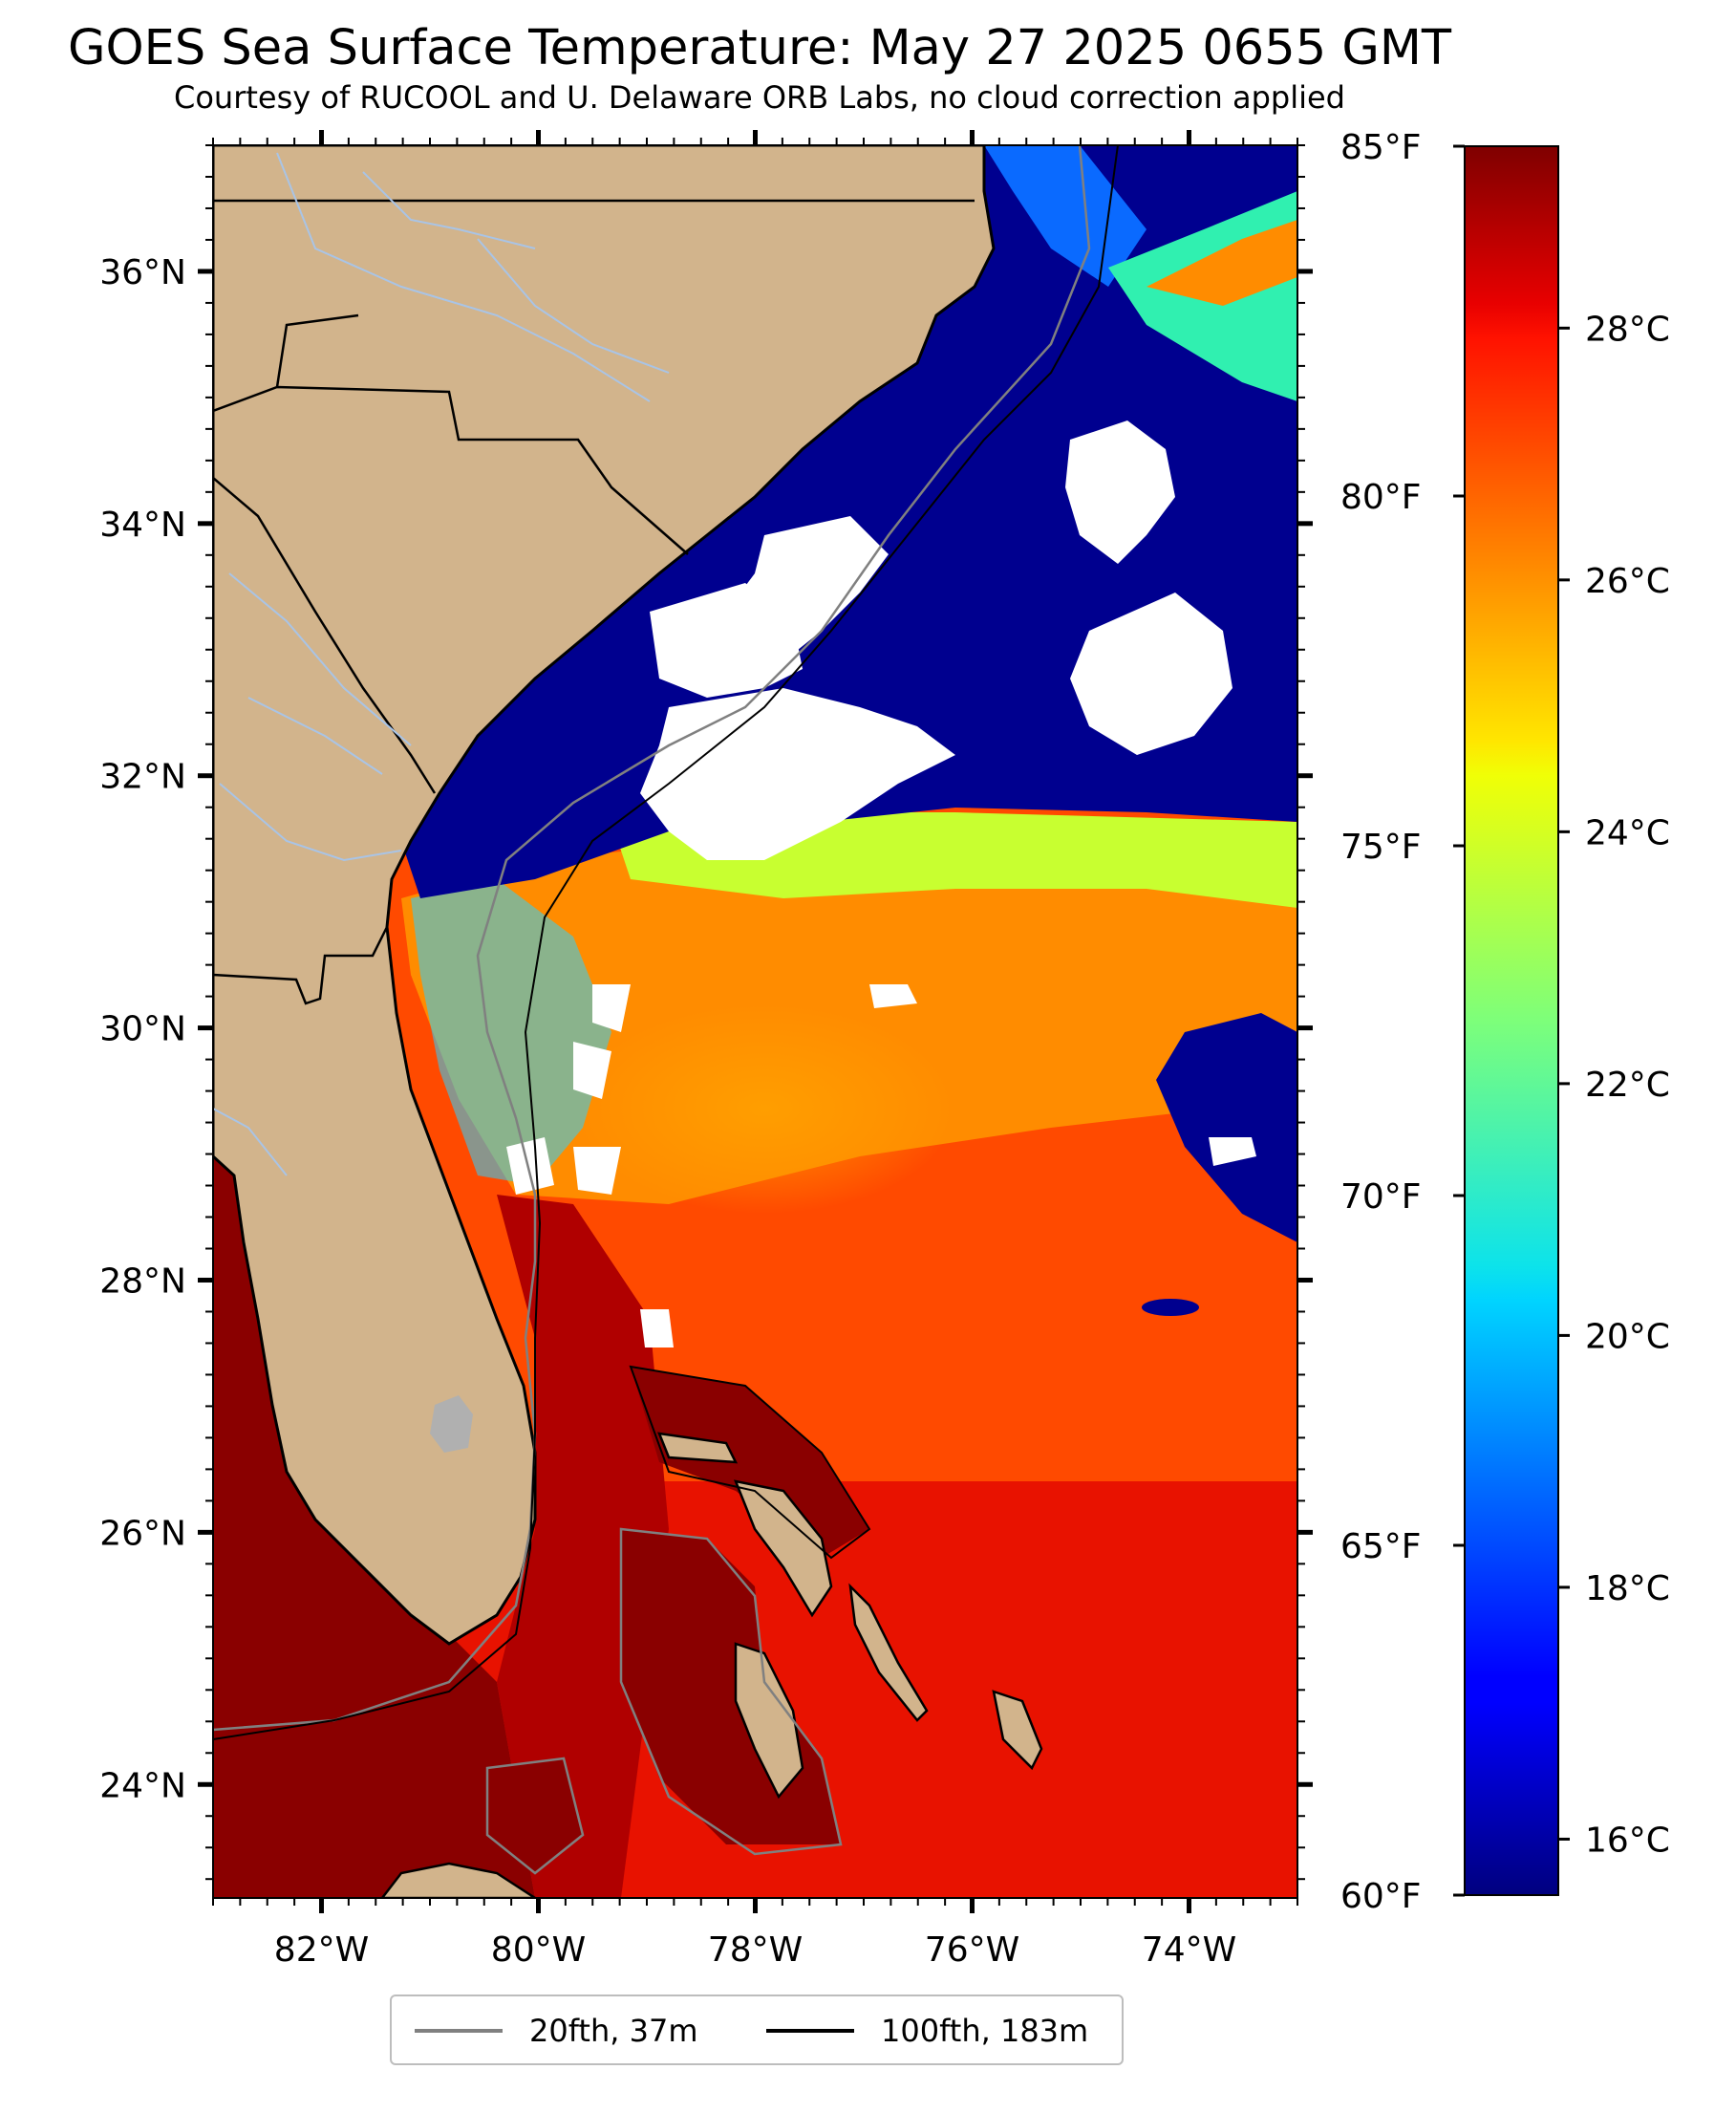 The image size is (1736, 2113). I want to click on colorbar-f-label: 70°F, so click(1381, 1197).